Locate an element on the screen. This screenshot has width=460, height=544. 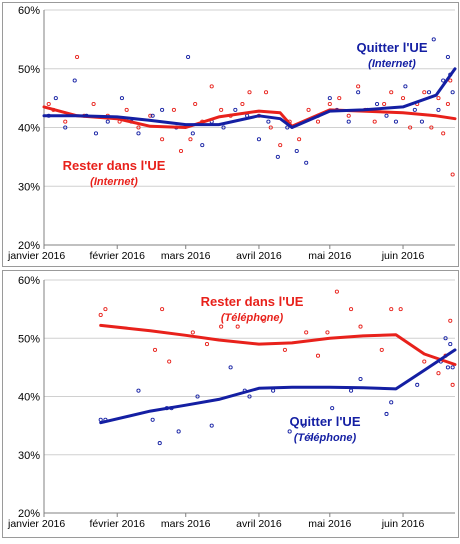
y-tick-label: 30% is located at coordinates (29, 456).